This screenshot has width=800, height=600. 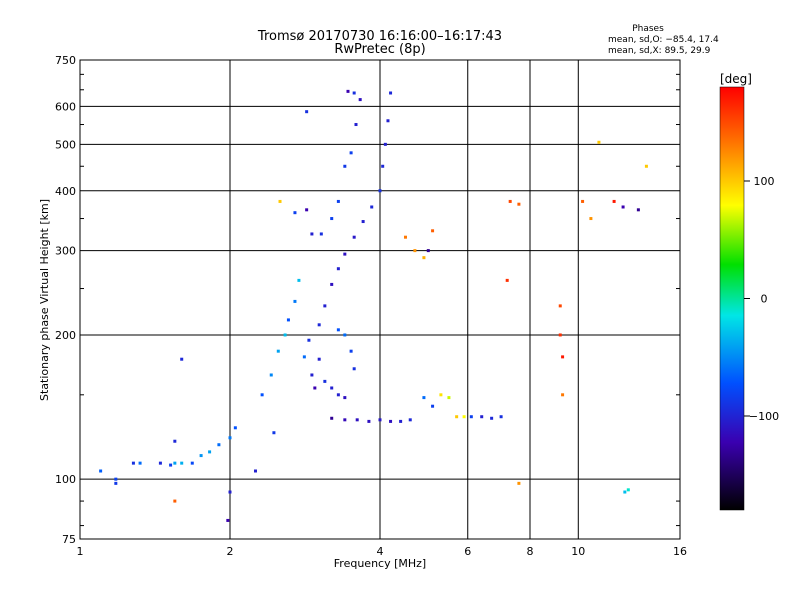 I want to click on y-tick-label: 400, so click(x=65, y=191).